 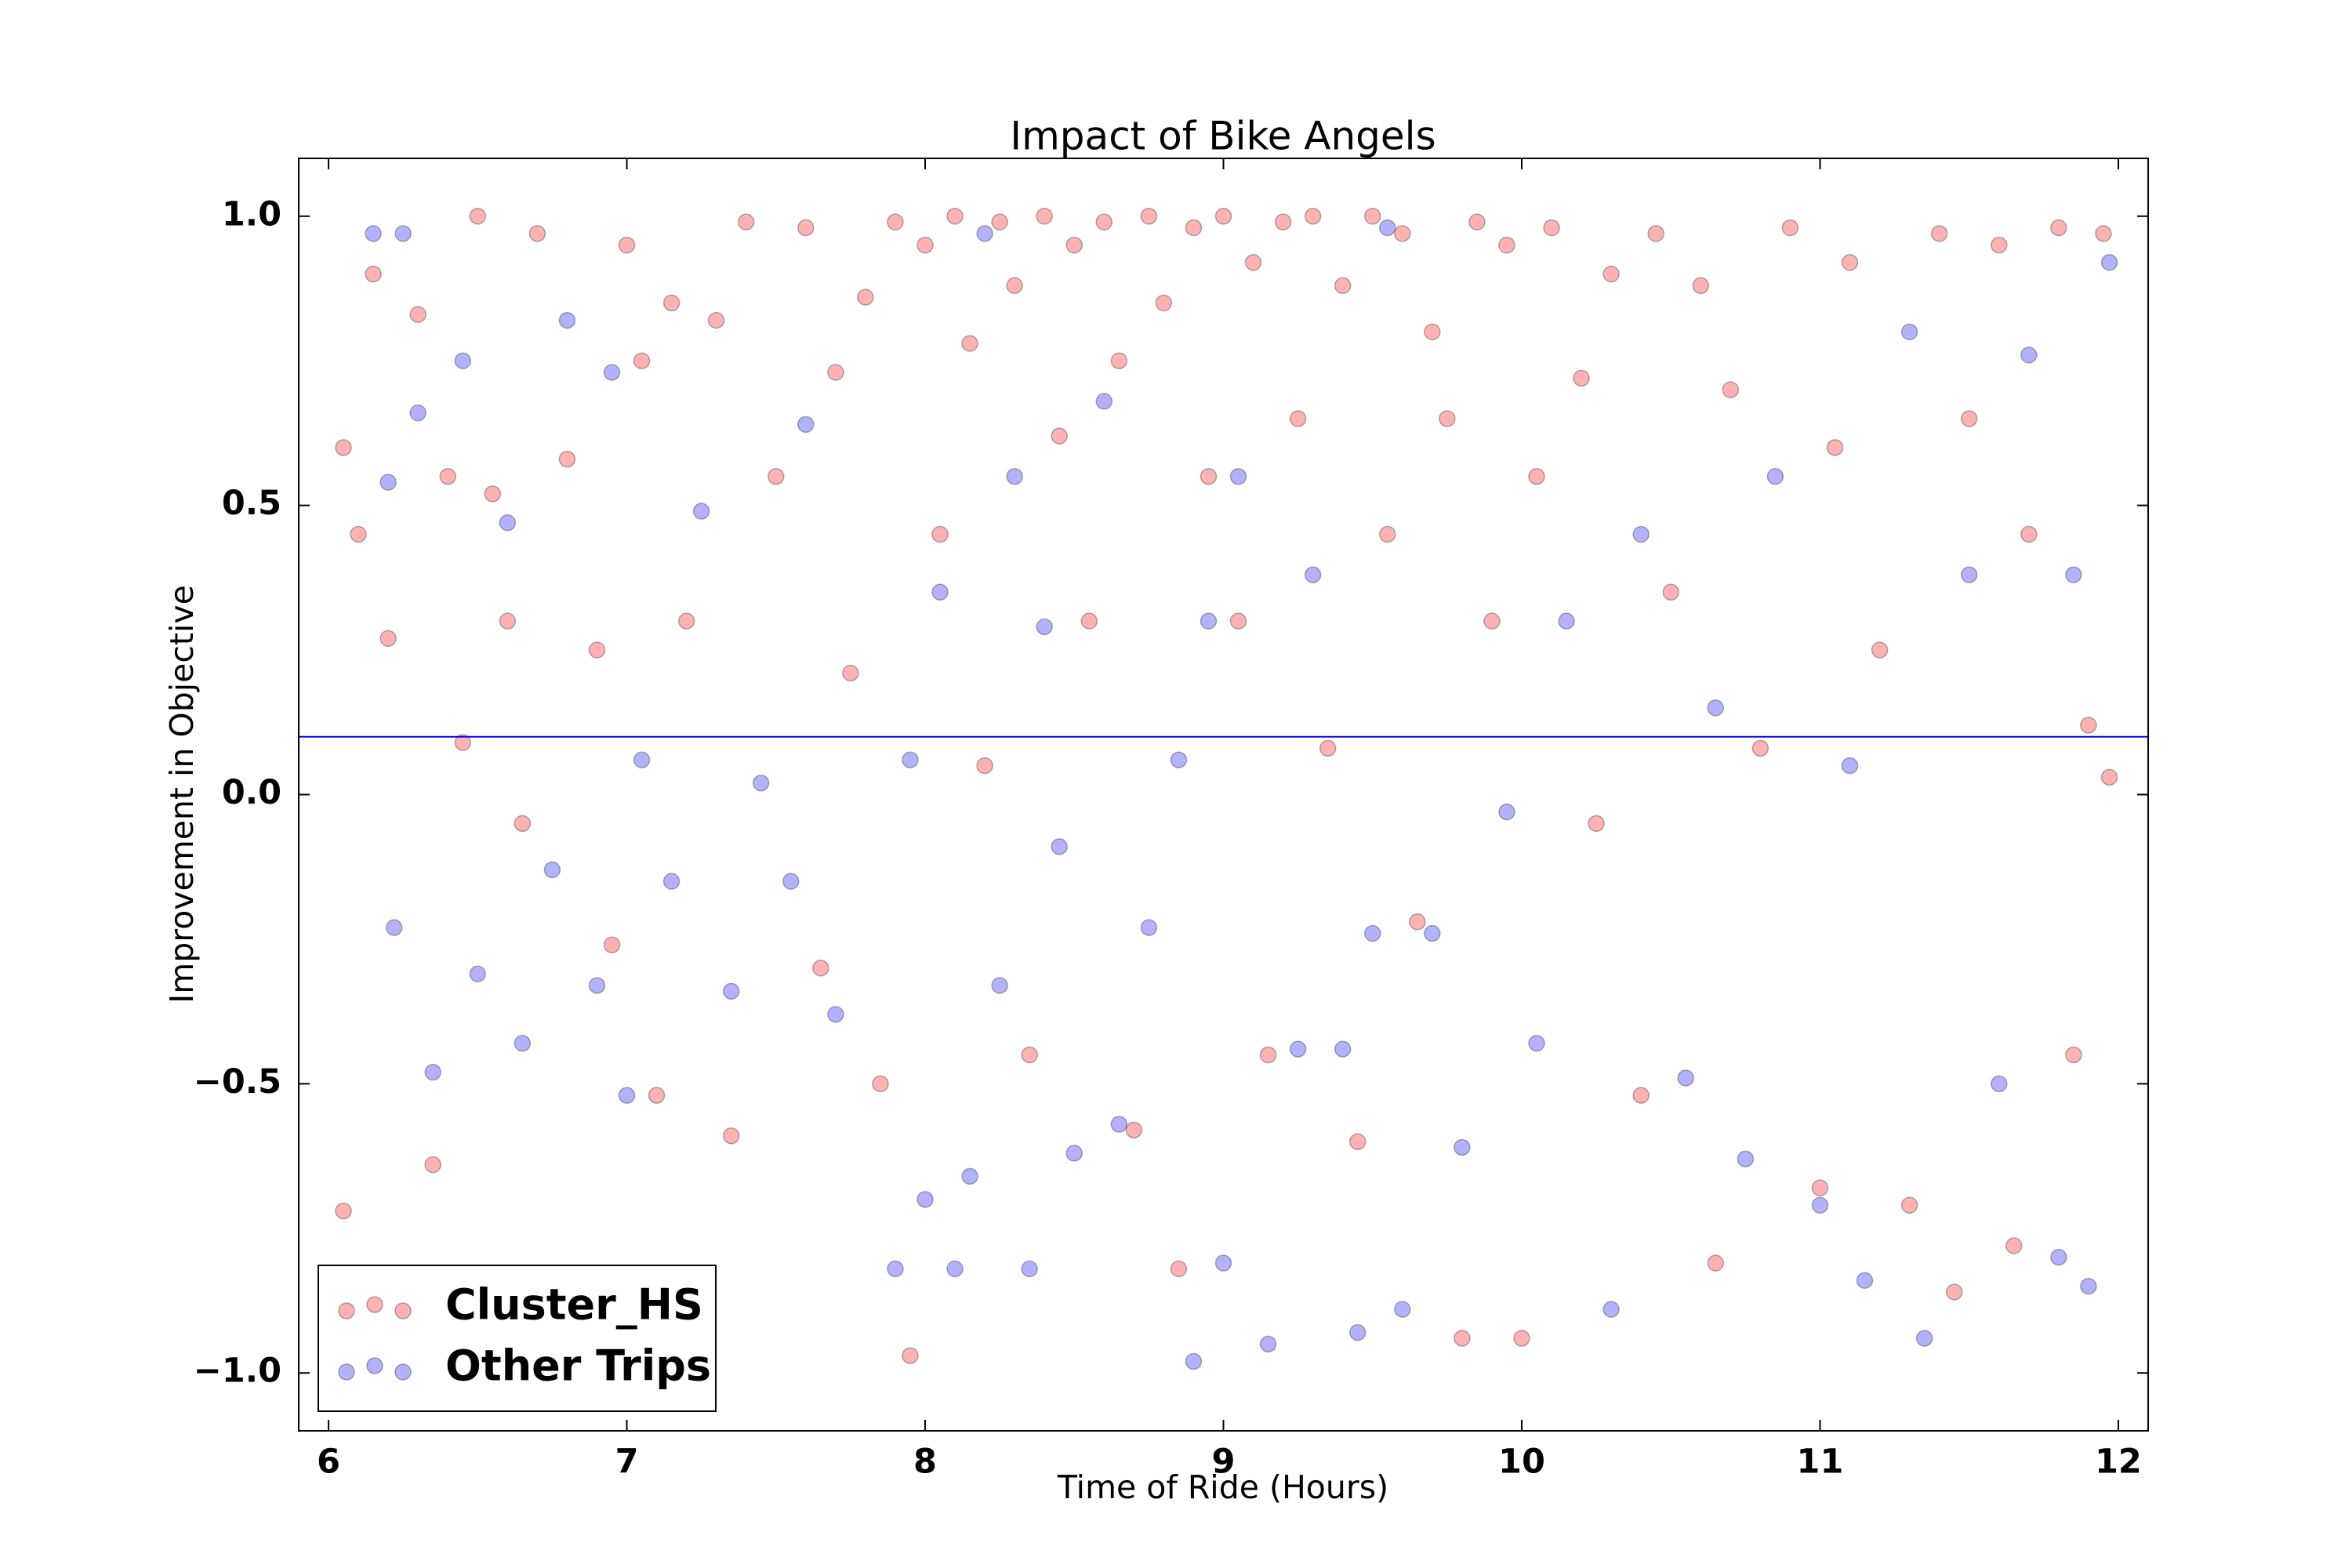 I want to click on x-tick-label: 6, so click(x=328, y=1462).